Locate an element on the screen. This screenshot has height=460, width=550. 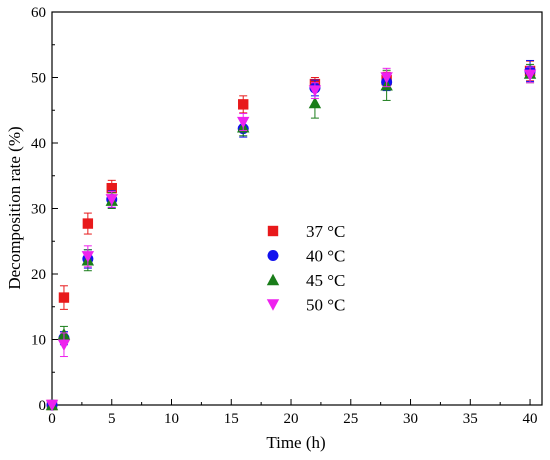
legend-label: 37 °C is located at coordinates (325, 231).